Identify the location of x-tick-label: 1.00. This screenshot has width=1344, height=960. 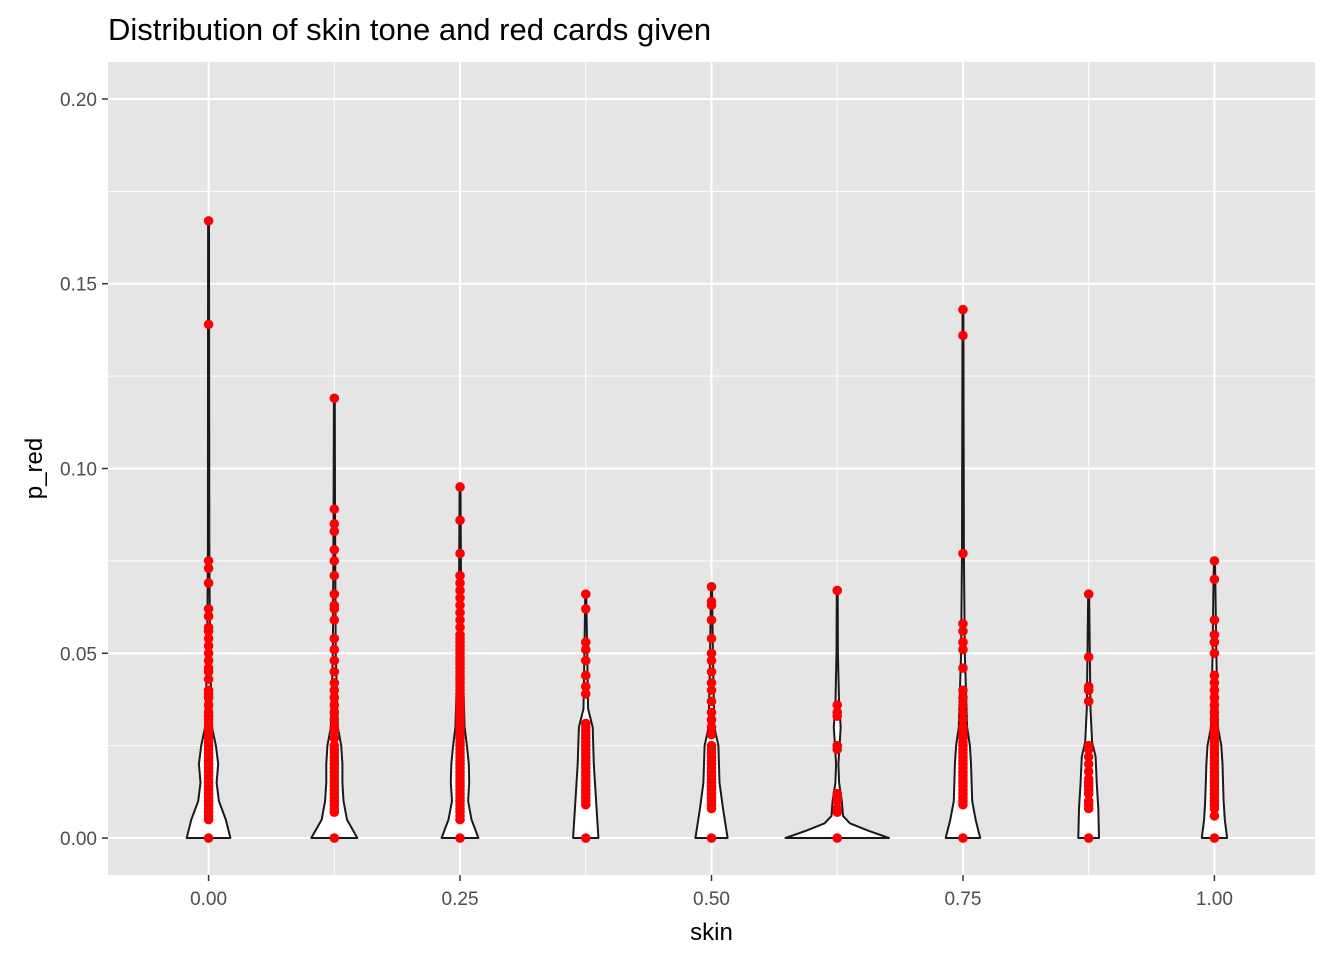
(1214, 899).